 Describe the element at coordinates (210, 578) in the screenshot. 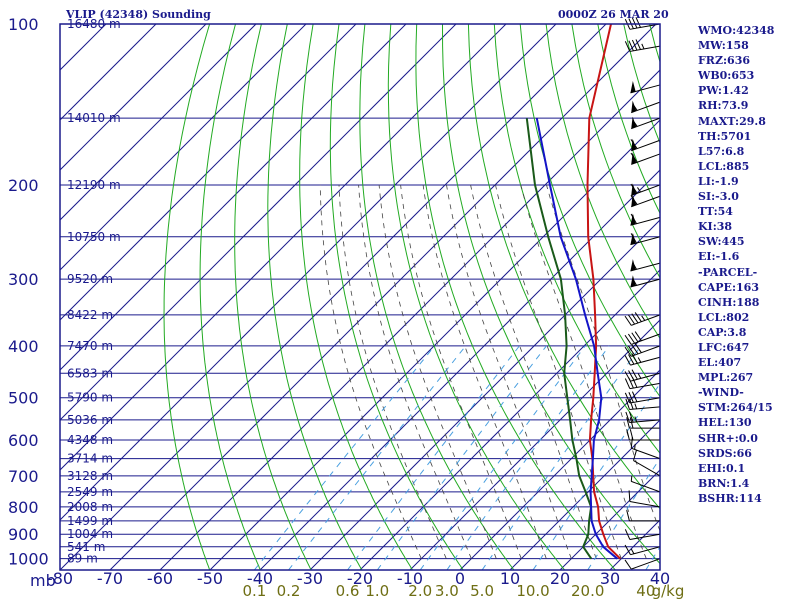

I see `temperature-tick-label: -50` at that location.